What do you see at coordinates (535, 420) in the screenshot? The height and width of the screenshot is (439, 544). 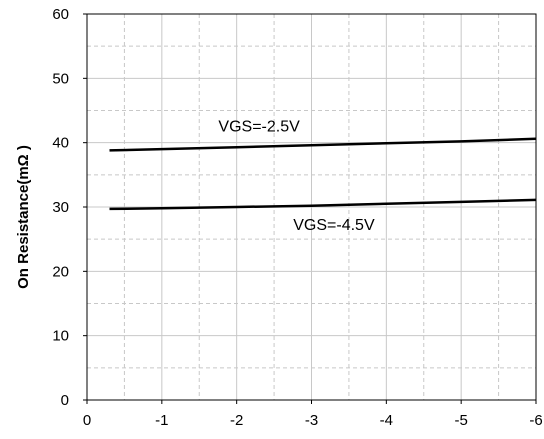 I see `x-tick-label: -6` at bounding box center [535, 420].